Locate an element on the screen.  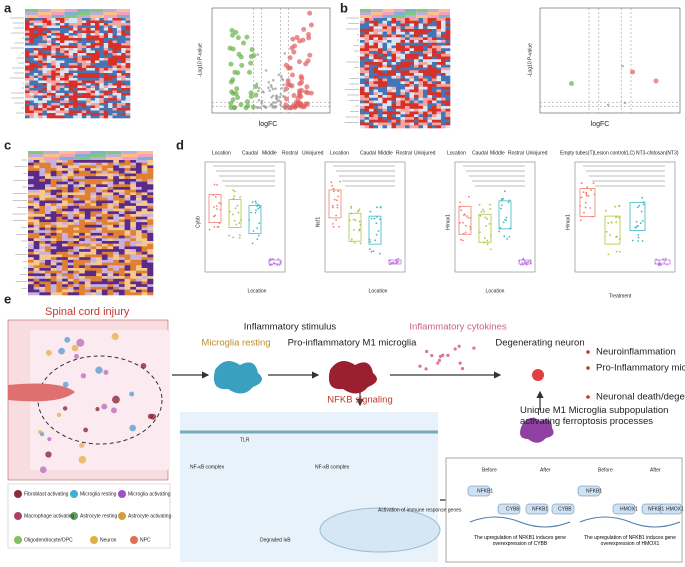
legend-item: Oligodendrocyte/OPC is located at coordinates (48, 540).